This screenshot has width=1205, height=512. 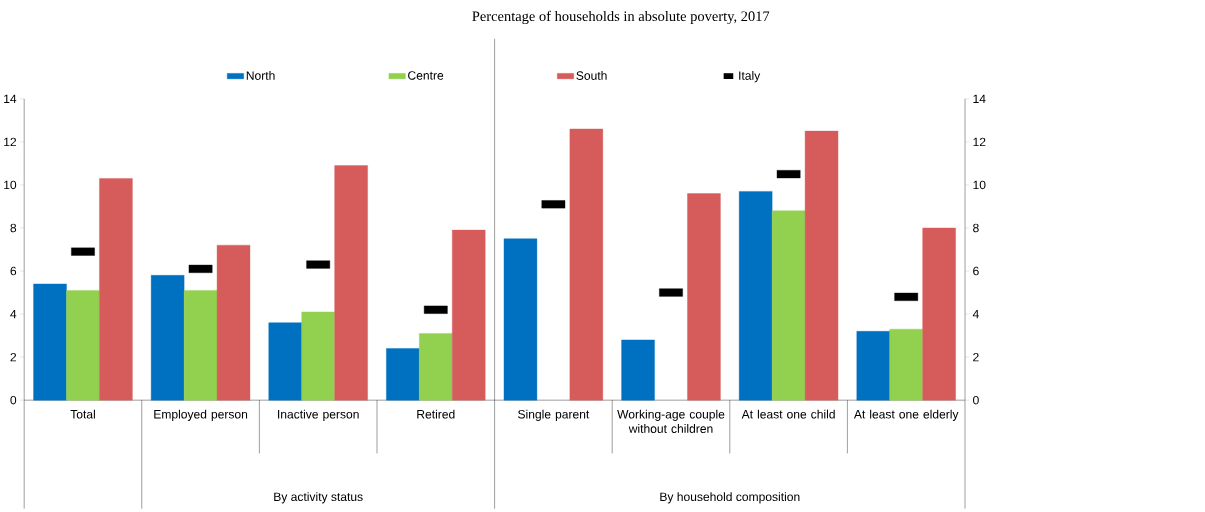 What do you see at coordinates (260, 76) in the screenshot?
I see `legend-label: North` at bounding box center [260, 76].